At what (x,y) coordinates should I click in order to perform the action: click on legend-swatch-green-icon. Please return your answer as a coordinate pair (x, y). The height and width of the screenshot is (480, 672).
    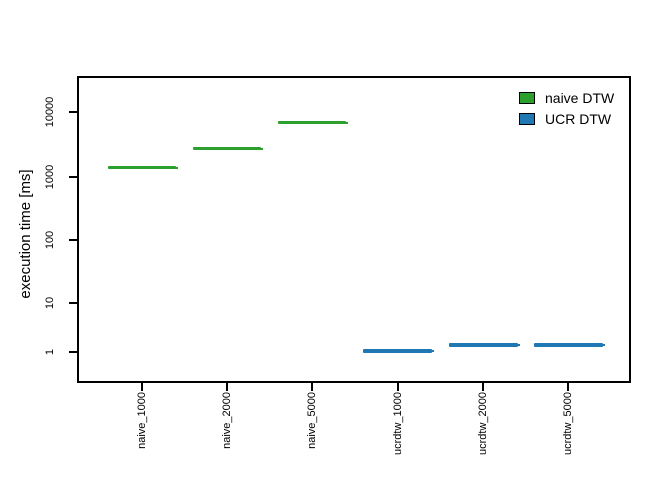
    Looking at the image, I should click on (527, 97).